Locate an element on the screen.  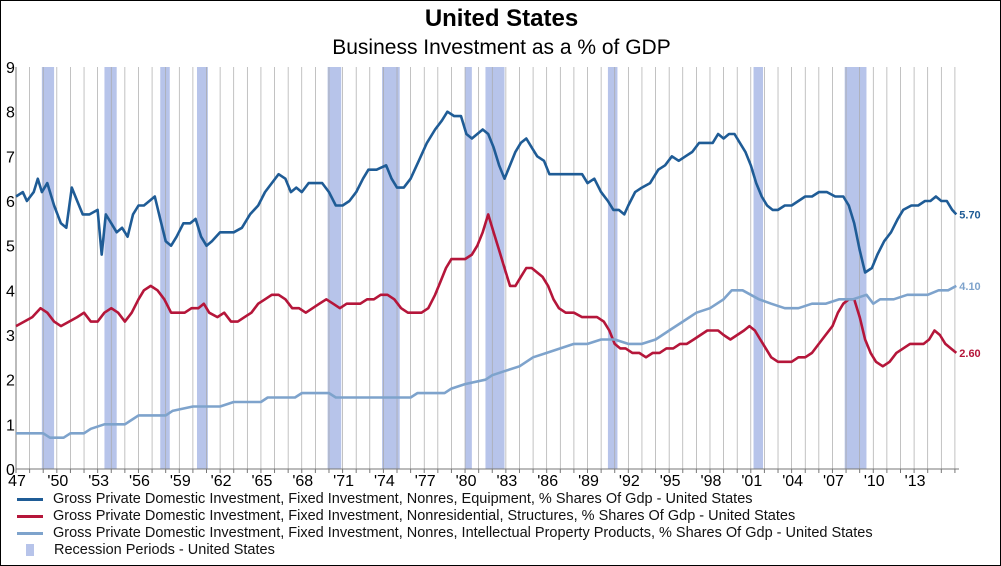
x-tick-label: '68 is located at coordinates (302, 481).